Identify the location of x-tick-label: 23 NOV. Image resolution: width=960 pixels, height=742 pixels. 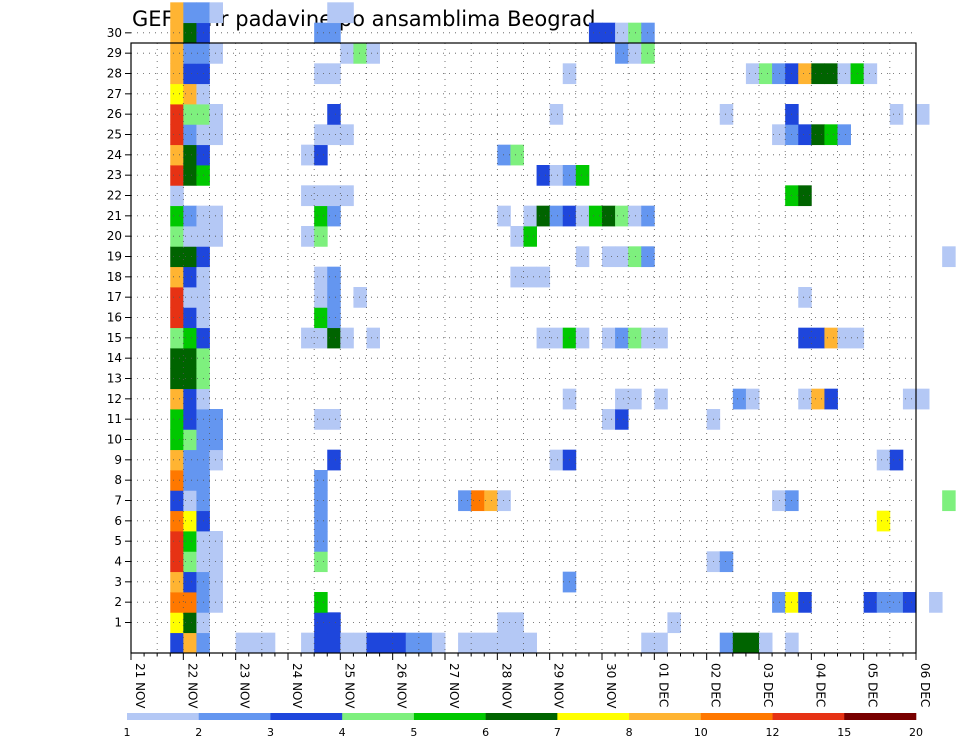
(245, 686).